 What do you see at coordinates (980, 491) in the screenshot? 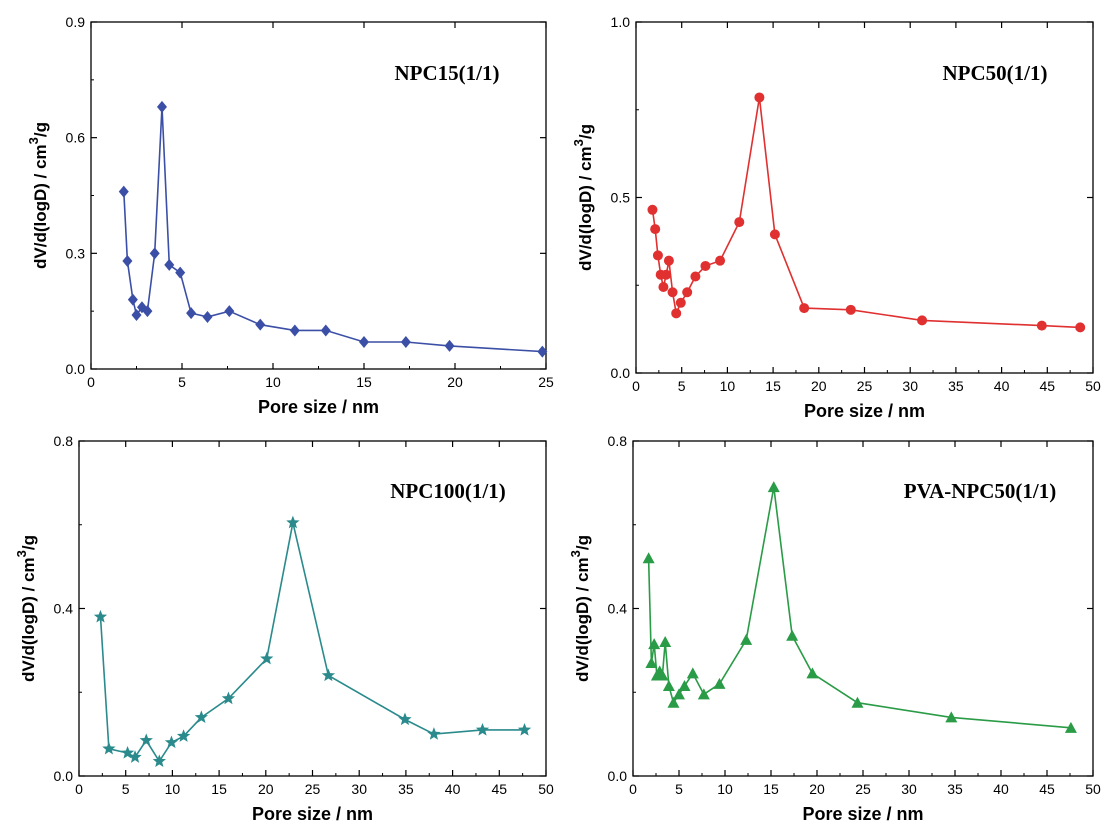
I see `panel-label: PVA-NPC50(1/1)` at bounding box center [980, 491].